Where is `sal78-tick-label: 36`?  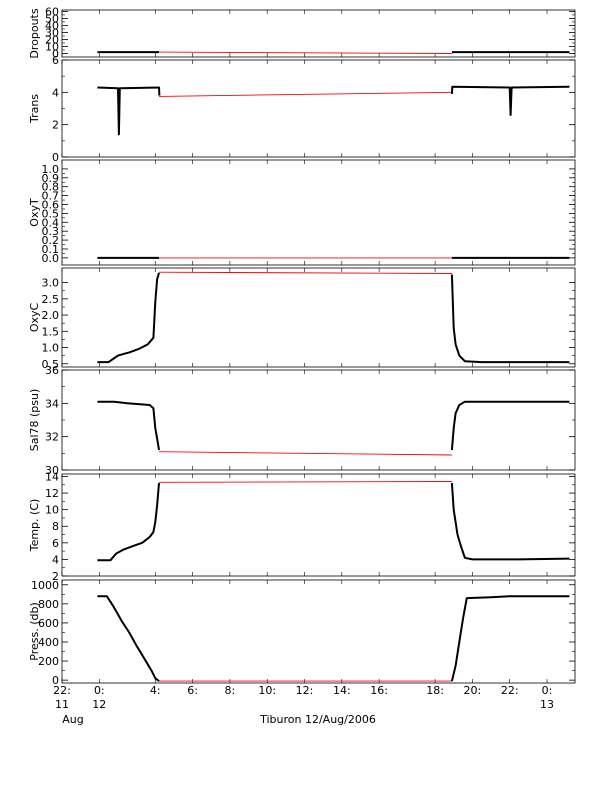
sal78-tick-label: 36 is located at coordinates (52, 370).